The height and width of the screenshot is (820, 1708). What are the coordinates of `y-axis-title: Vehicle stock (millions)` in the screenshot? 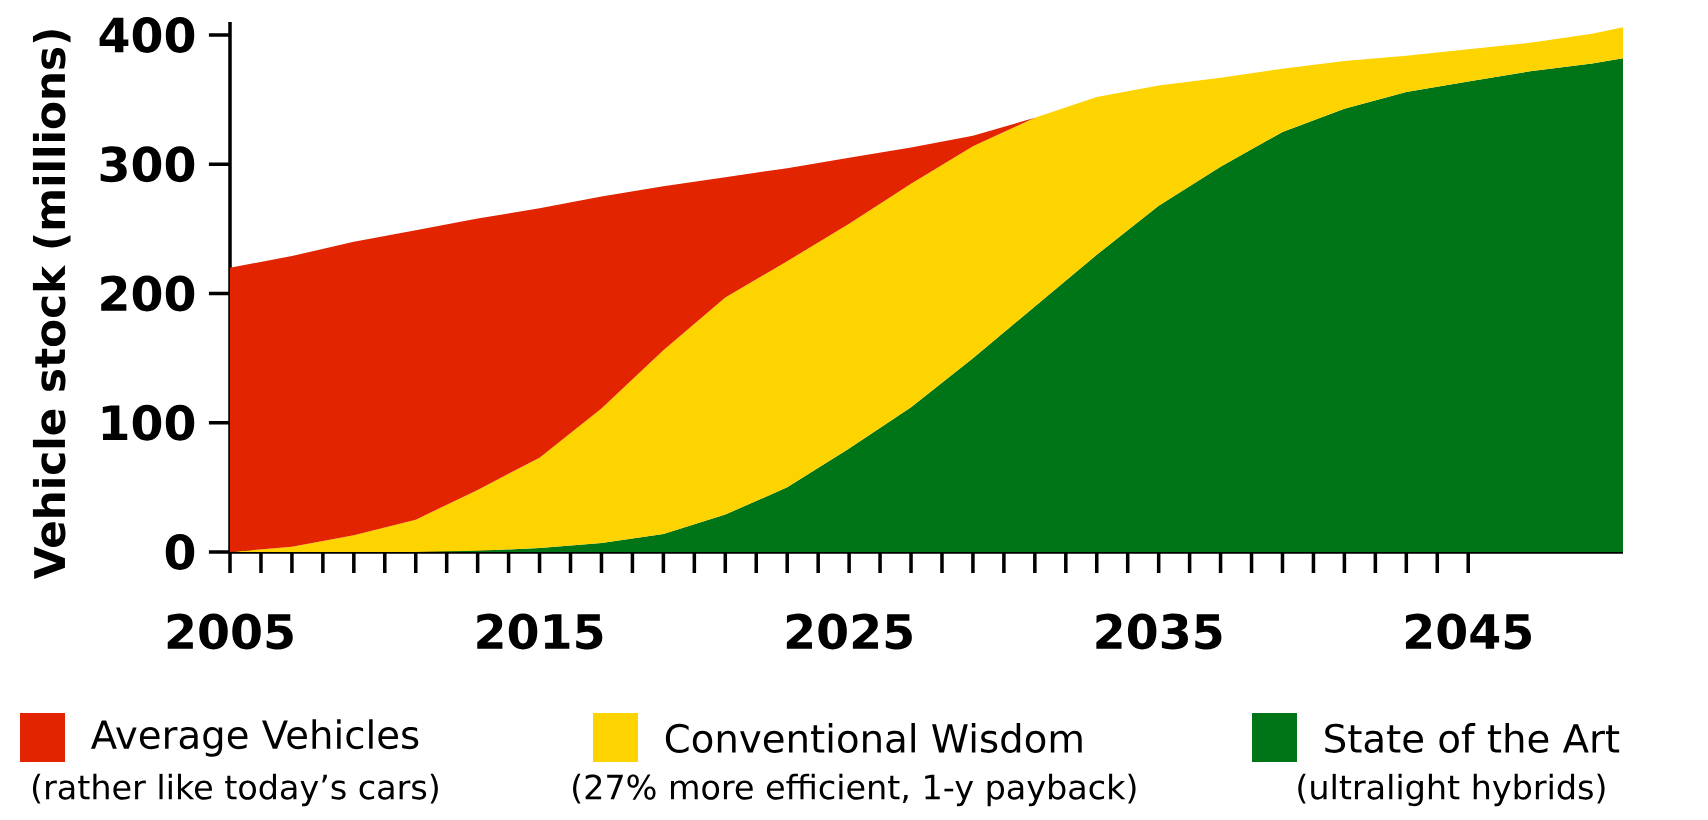 It's located at (51, 304).